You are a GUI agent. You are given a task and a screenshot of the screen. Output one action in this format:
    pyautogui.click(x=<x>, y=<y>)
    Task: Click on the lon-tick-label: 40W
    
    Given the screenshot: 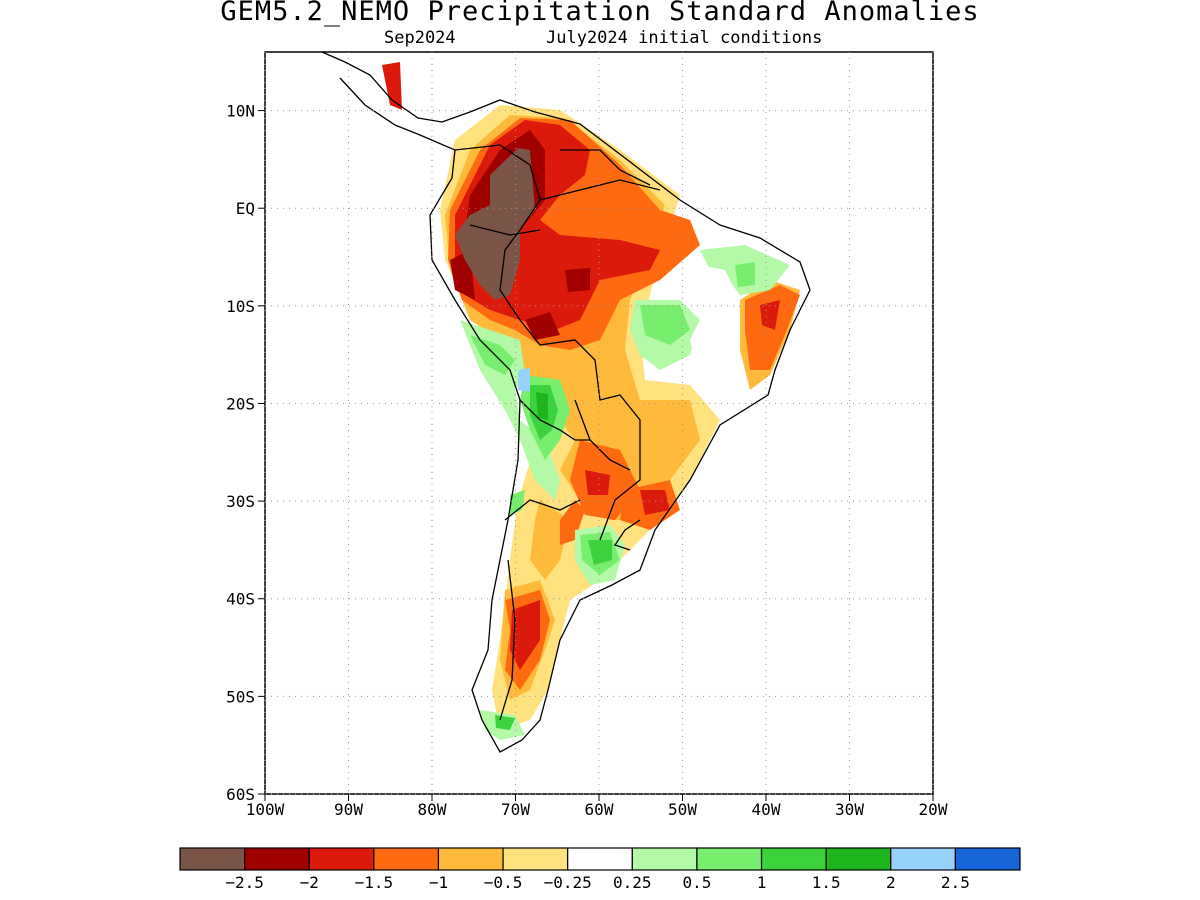 What is the action you would take?
    pyautogui.click(x=766, y=809)
    